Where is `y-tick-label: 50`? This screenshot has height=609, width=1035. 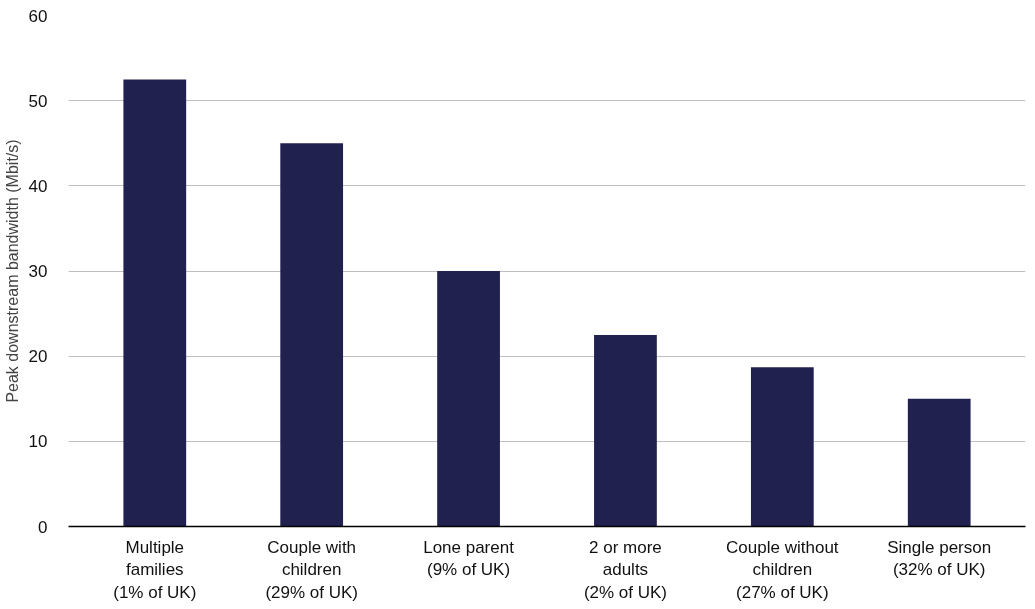 y-tick-label: 50 is located at coordinates (38, 101).